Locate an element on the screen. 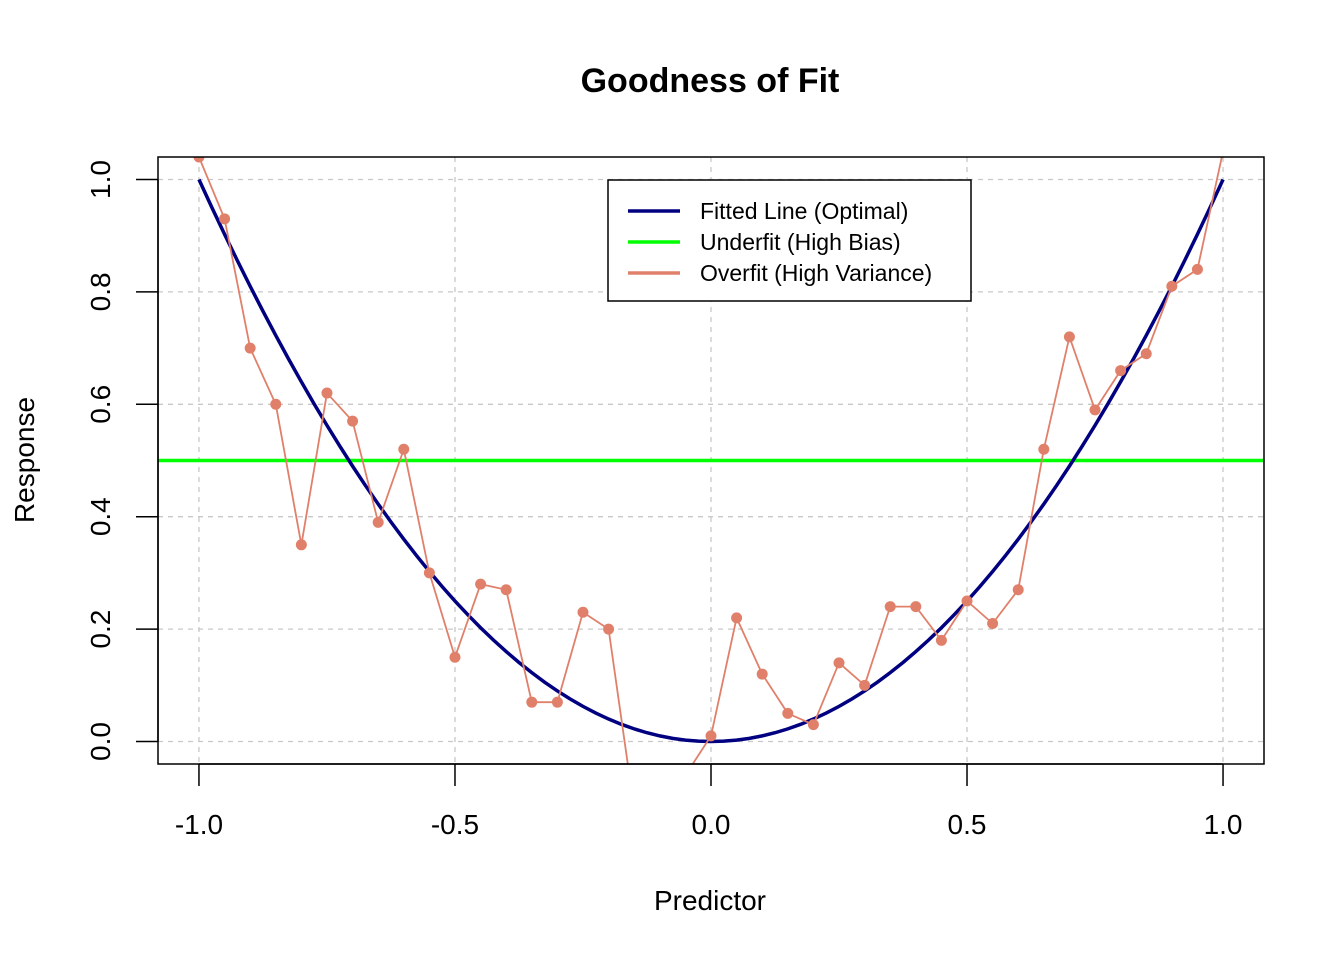  legend-label-fitted: Fitted Line (Optimal) is located at coordinates (804, 211).